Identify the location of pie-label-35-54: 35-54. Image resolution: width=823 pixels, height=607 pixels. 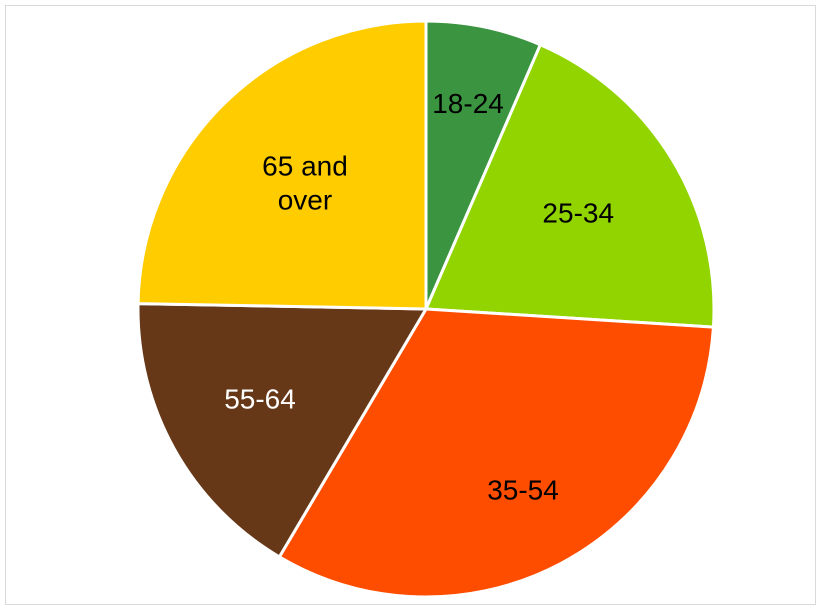
(523, 490).